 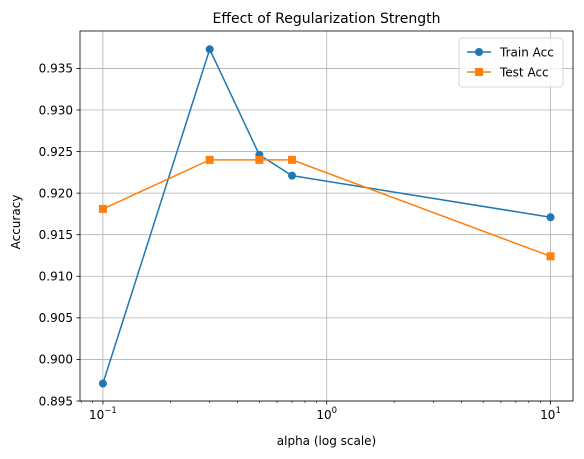 I want to click on x-tick-label: 10¹, so click(x=550, y=414).